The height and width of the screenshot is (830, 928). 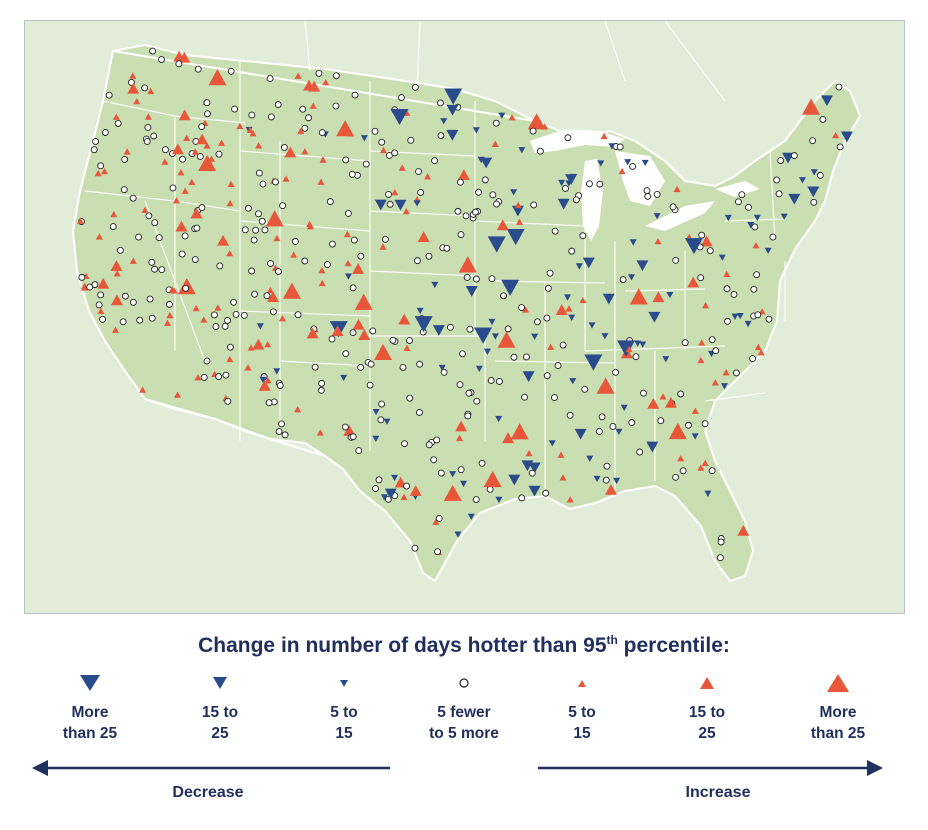 What do you see at coordinates (707, 706) in the screenshot?
I see `legend-item-increase-medium: 15 to 25` at bounding box center [707, 706].